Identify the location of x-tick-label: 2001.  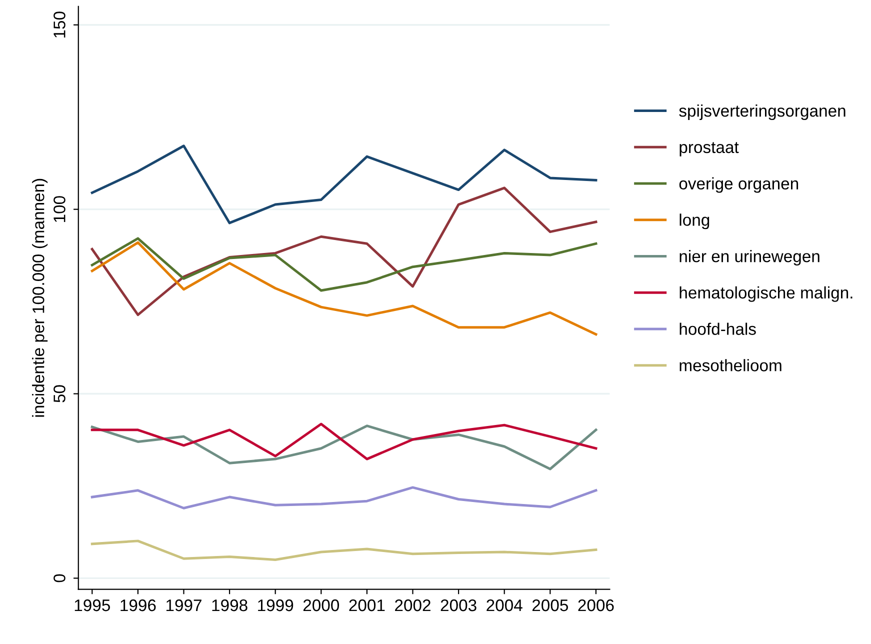
(367, 605).